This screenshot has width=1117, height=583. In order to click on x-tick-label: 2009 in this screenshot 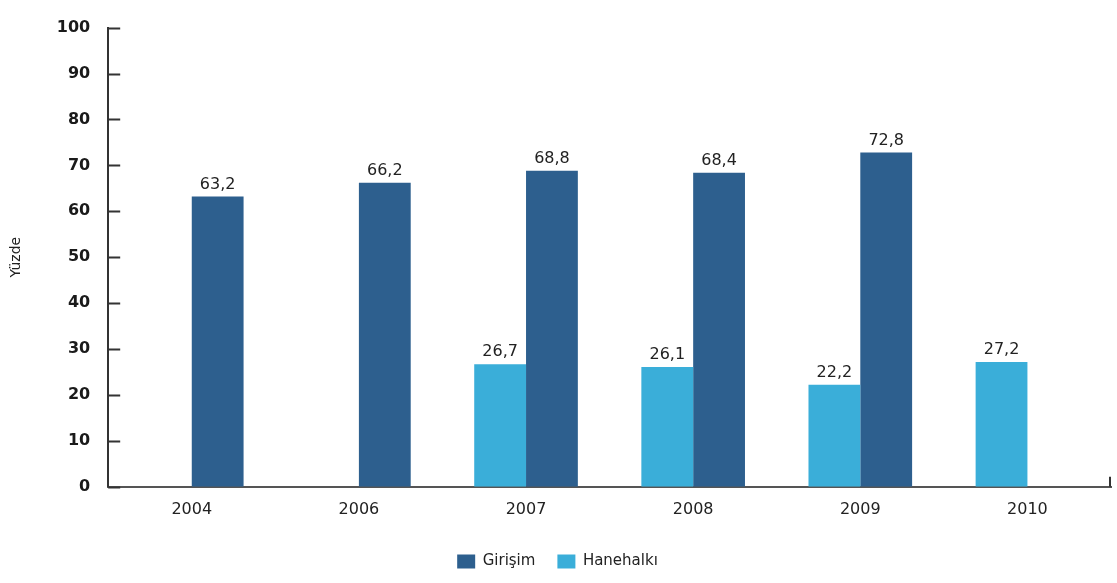, I will do `click(860, 508)`.